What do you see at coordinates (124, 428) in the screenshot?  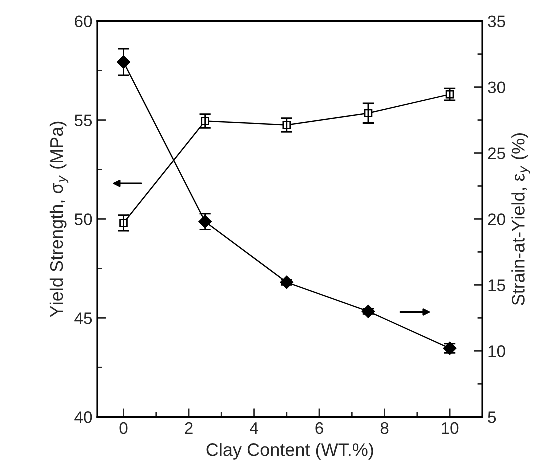 I see `x-tick-label: 0` at bounding box center [124, 428].